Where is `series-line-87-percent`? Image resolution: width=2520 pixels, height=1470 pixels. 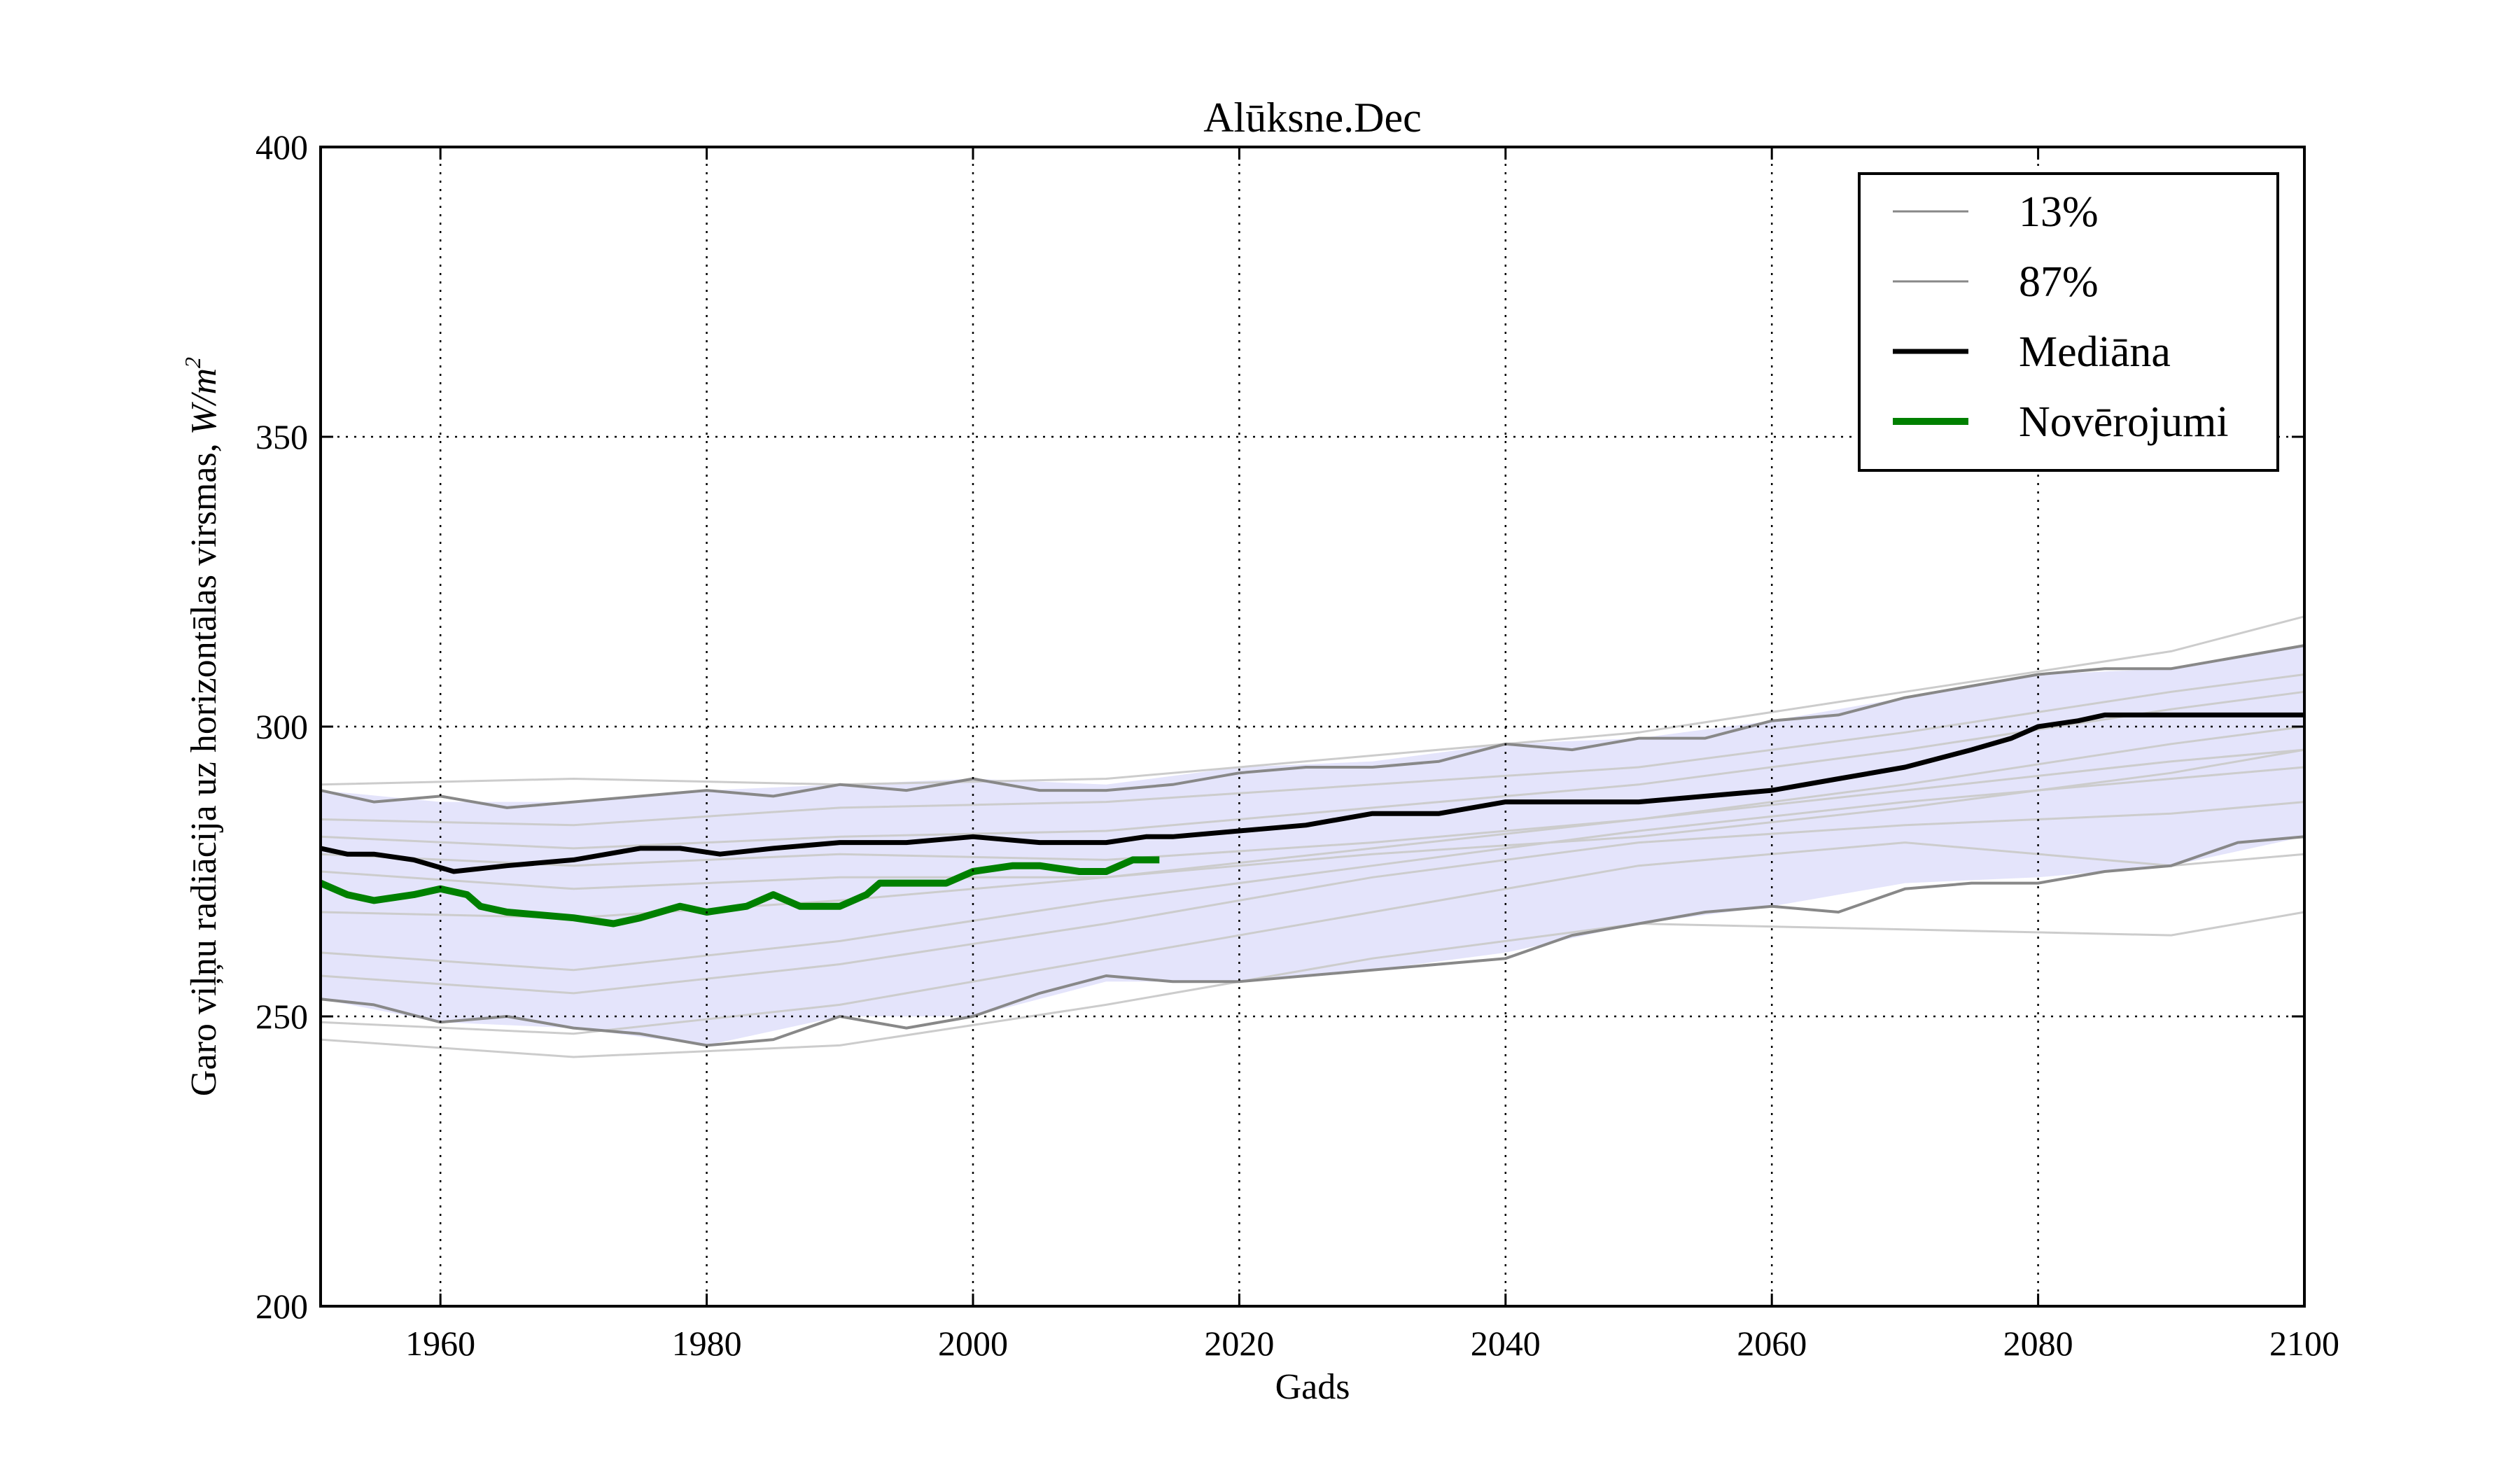
series-line-87-percent is located at coordinates (1312, 726).